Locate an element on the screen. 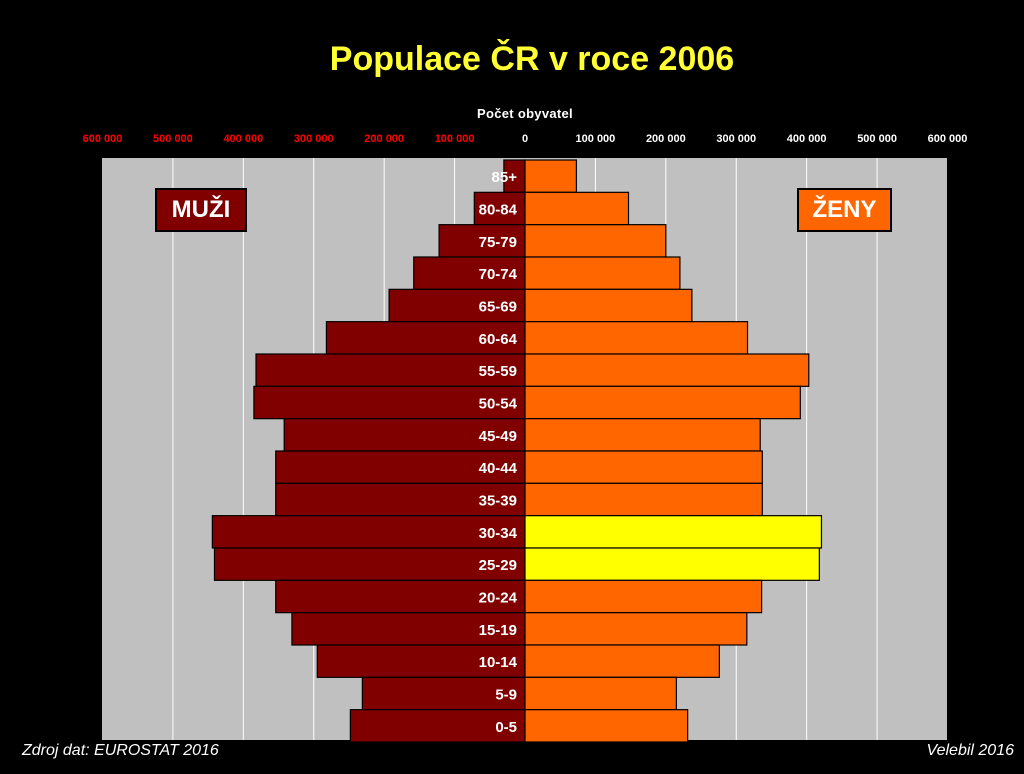  category-label: 10-14 is located at coordinates (498, 662).